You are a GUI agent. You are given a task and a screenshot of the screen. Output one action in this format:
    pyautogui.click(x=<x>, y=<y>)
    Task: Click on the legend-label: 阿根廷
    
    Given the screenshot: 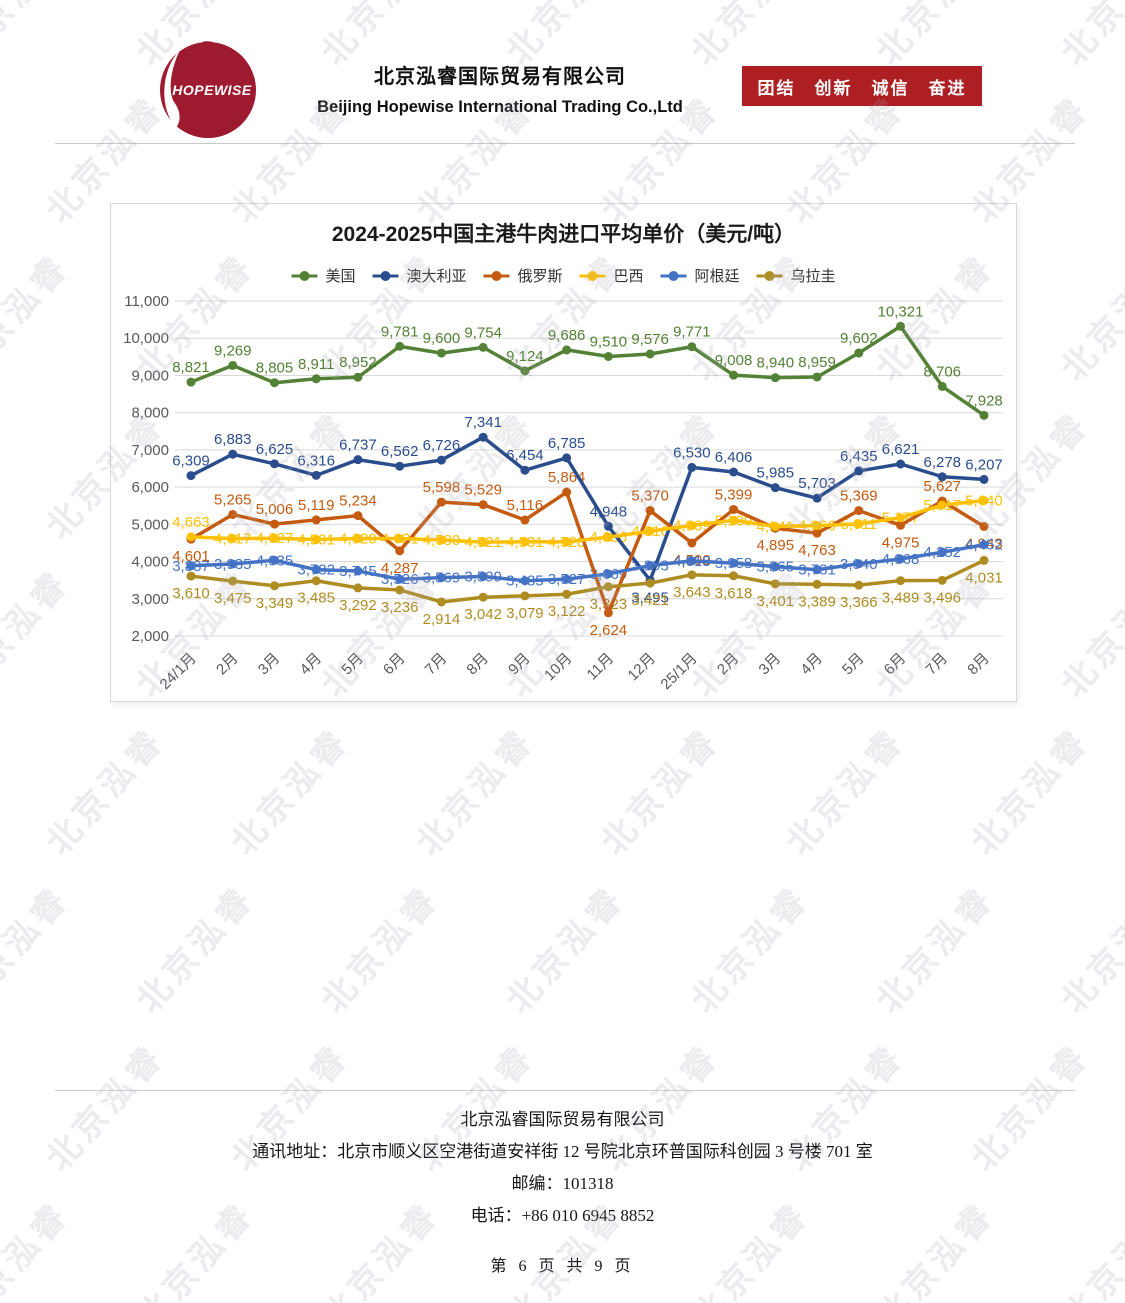 What is the action you would take?
    pyautogui.click(x=717, y=276)
    